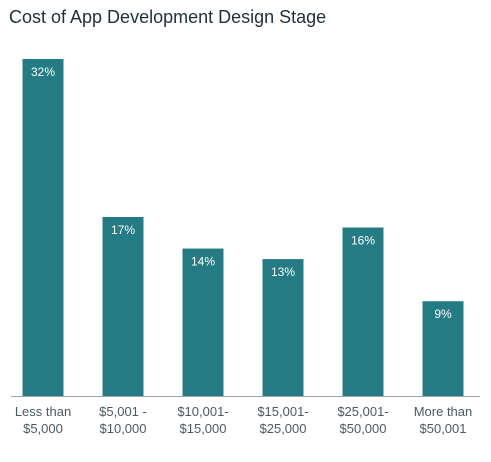 The width and height of the screenshot is (491, 462). Describe the element at coordinates (363, 428) in the screenshot. I see `x-tick-label-line: $50,000` at that location.